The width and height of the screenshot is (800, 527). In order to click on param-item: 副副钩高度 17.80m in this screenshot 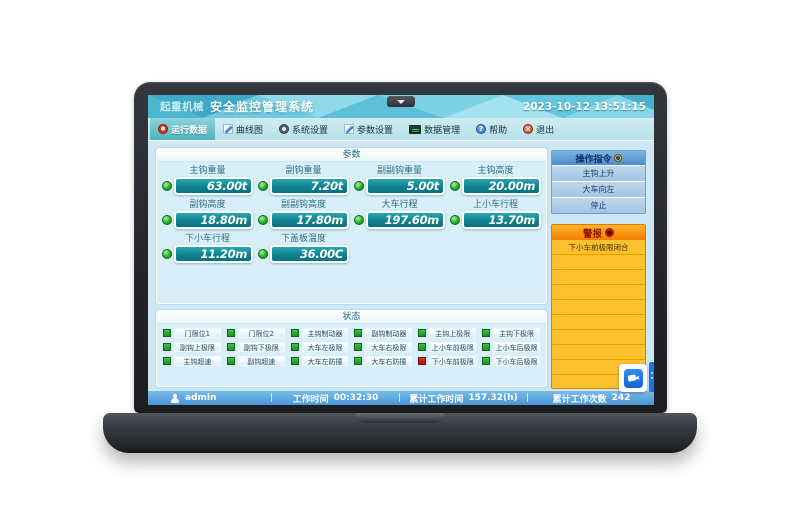, I will do `click(303, 214)`.